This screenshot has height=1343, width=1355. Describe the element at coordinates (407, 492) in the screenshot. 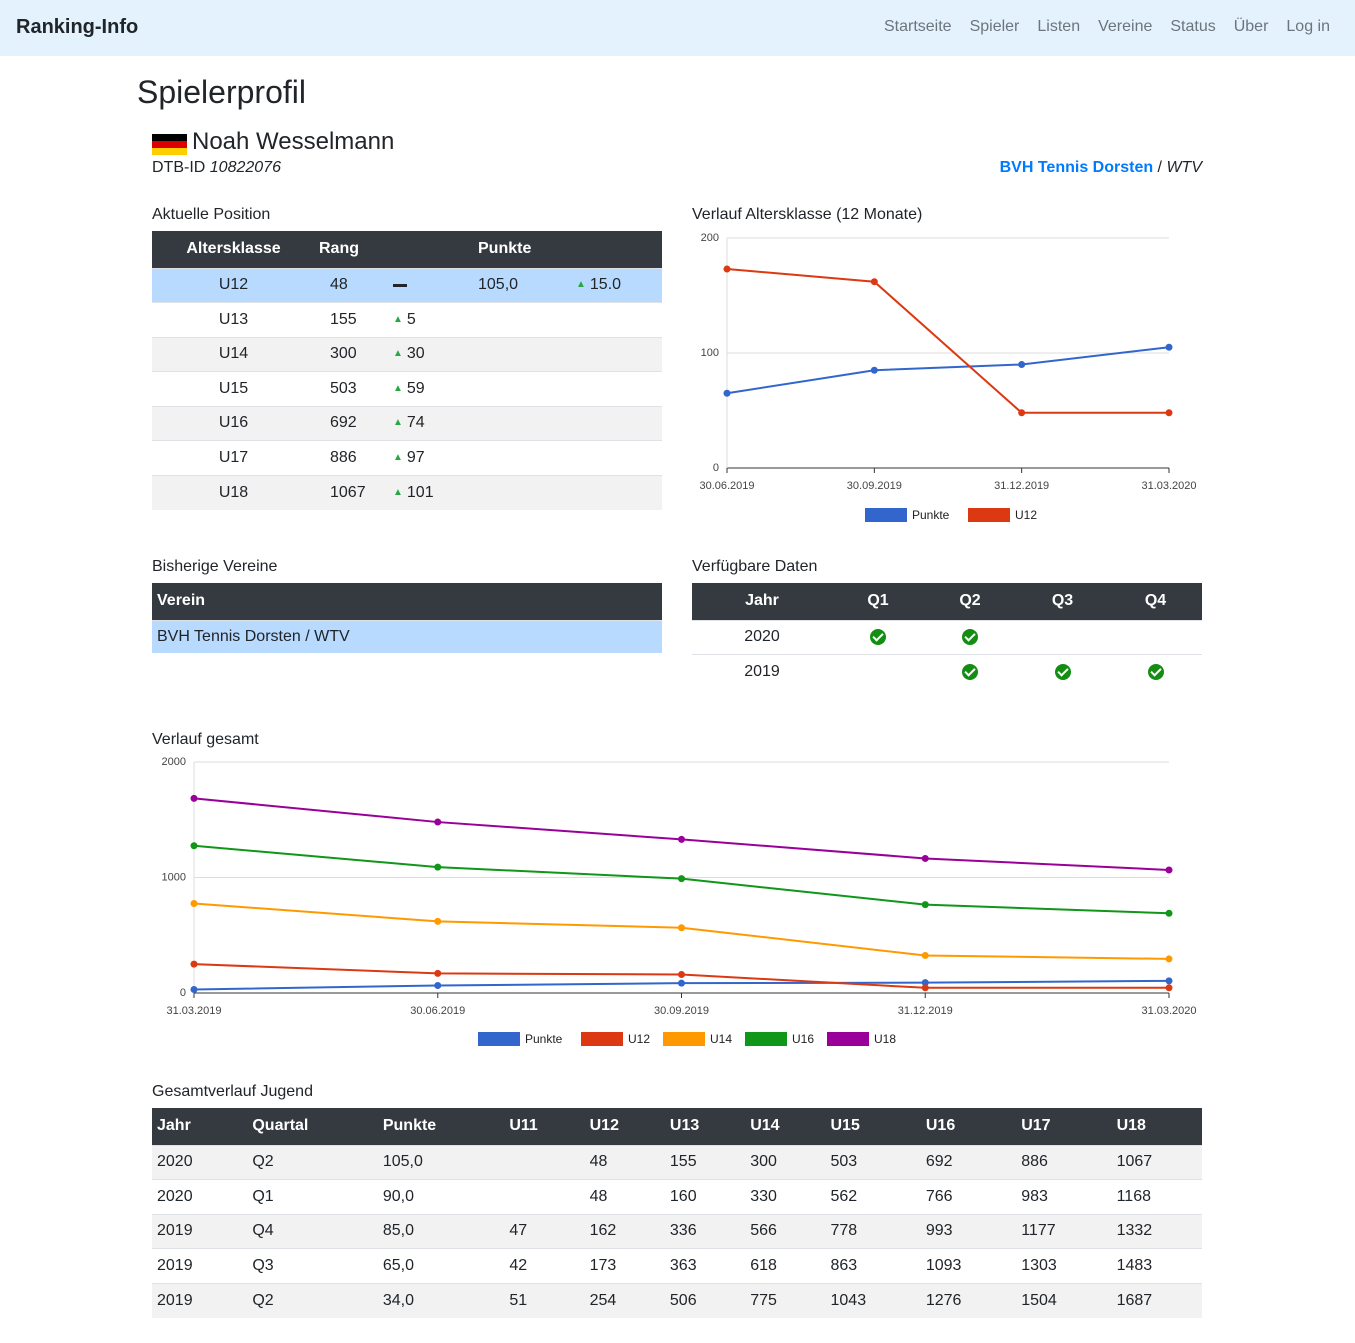

I see `table-row: U18 1067 ▲ 101` at that location.